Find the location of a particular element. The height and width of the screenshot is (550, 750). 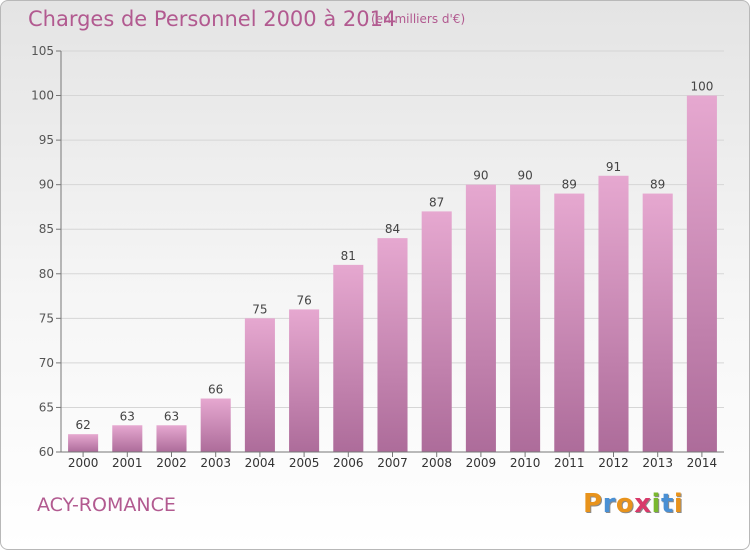

logo-letter: P is located at coordinates (593, 504).